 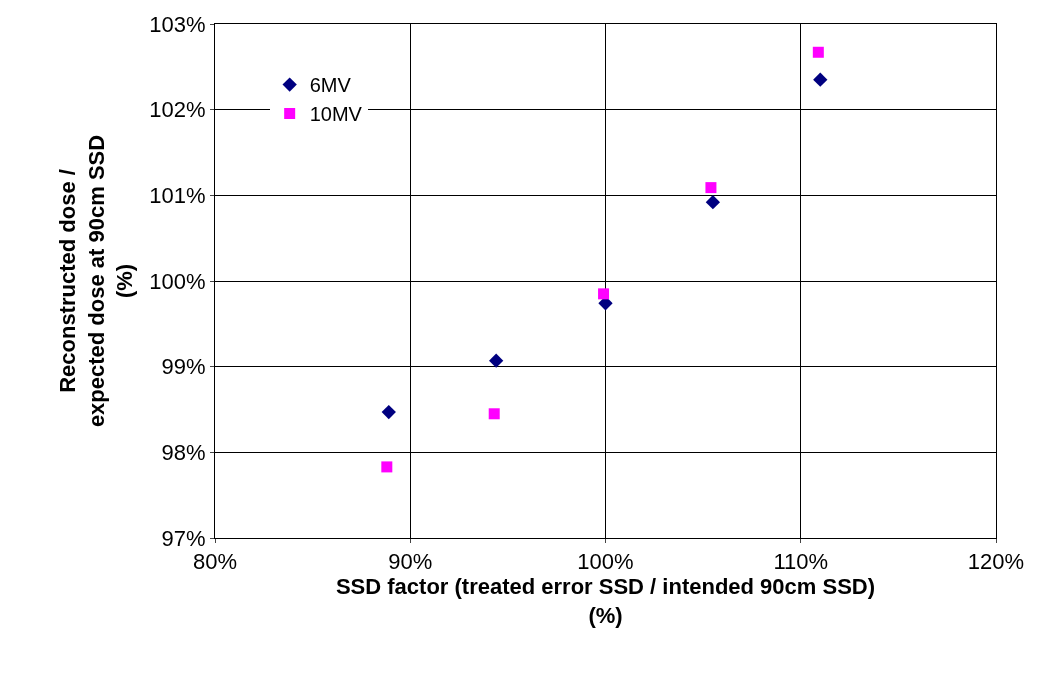 I want to click on x-tick-label: 100%, so click(x=605, y=562).